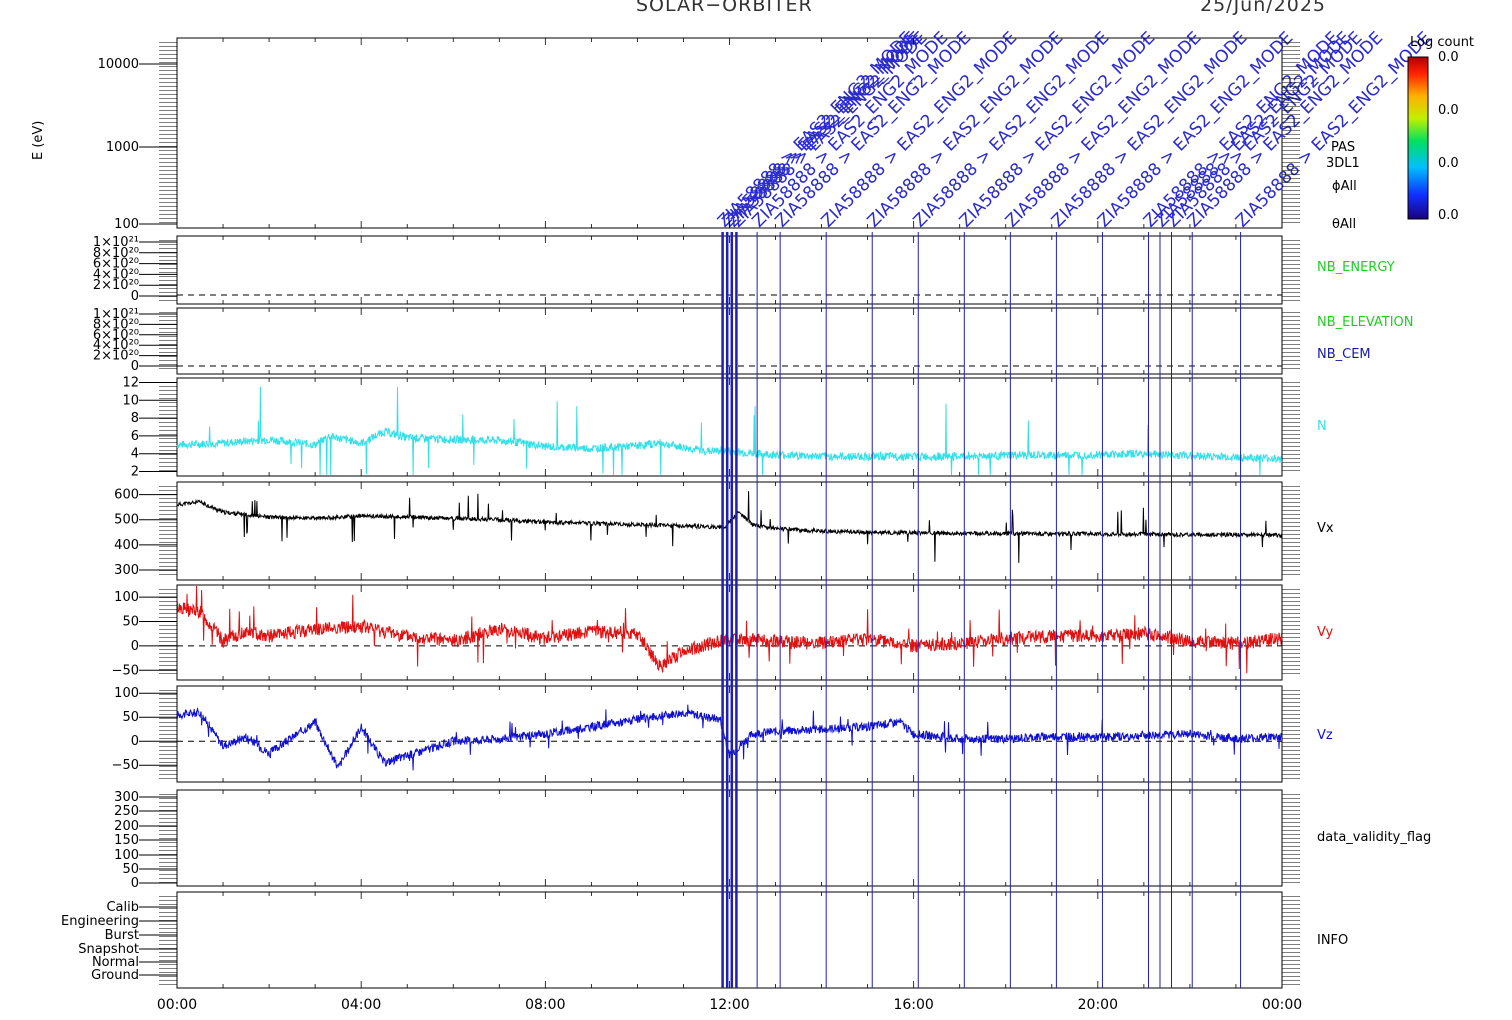 This screenshot has height=1020, width=1512. What do you see at coordinates (1325, 528) in the screenshot?
I see `label-vx: Vx` at bounding box center [1325, 528].